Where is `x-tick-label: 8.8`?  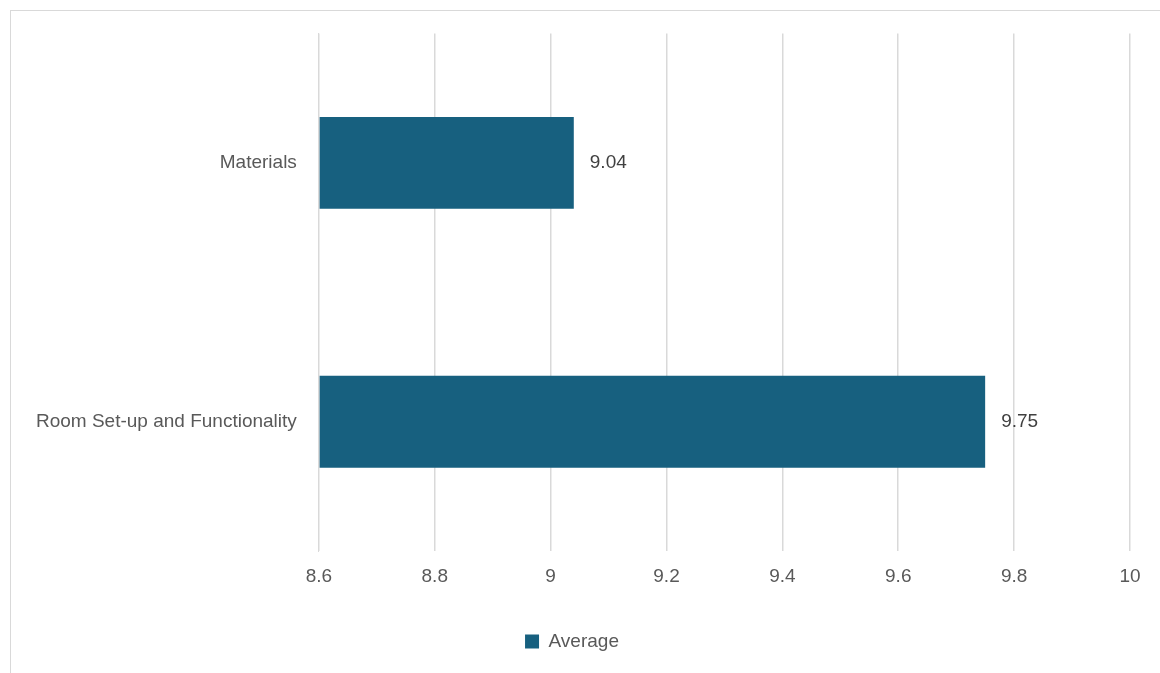 x-tick-label: 8.8 is located at coordinates (434, 575).